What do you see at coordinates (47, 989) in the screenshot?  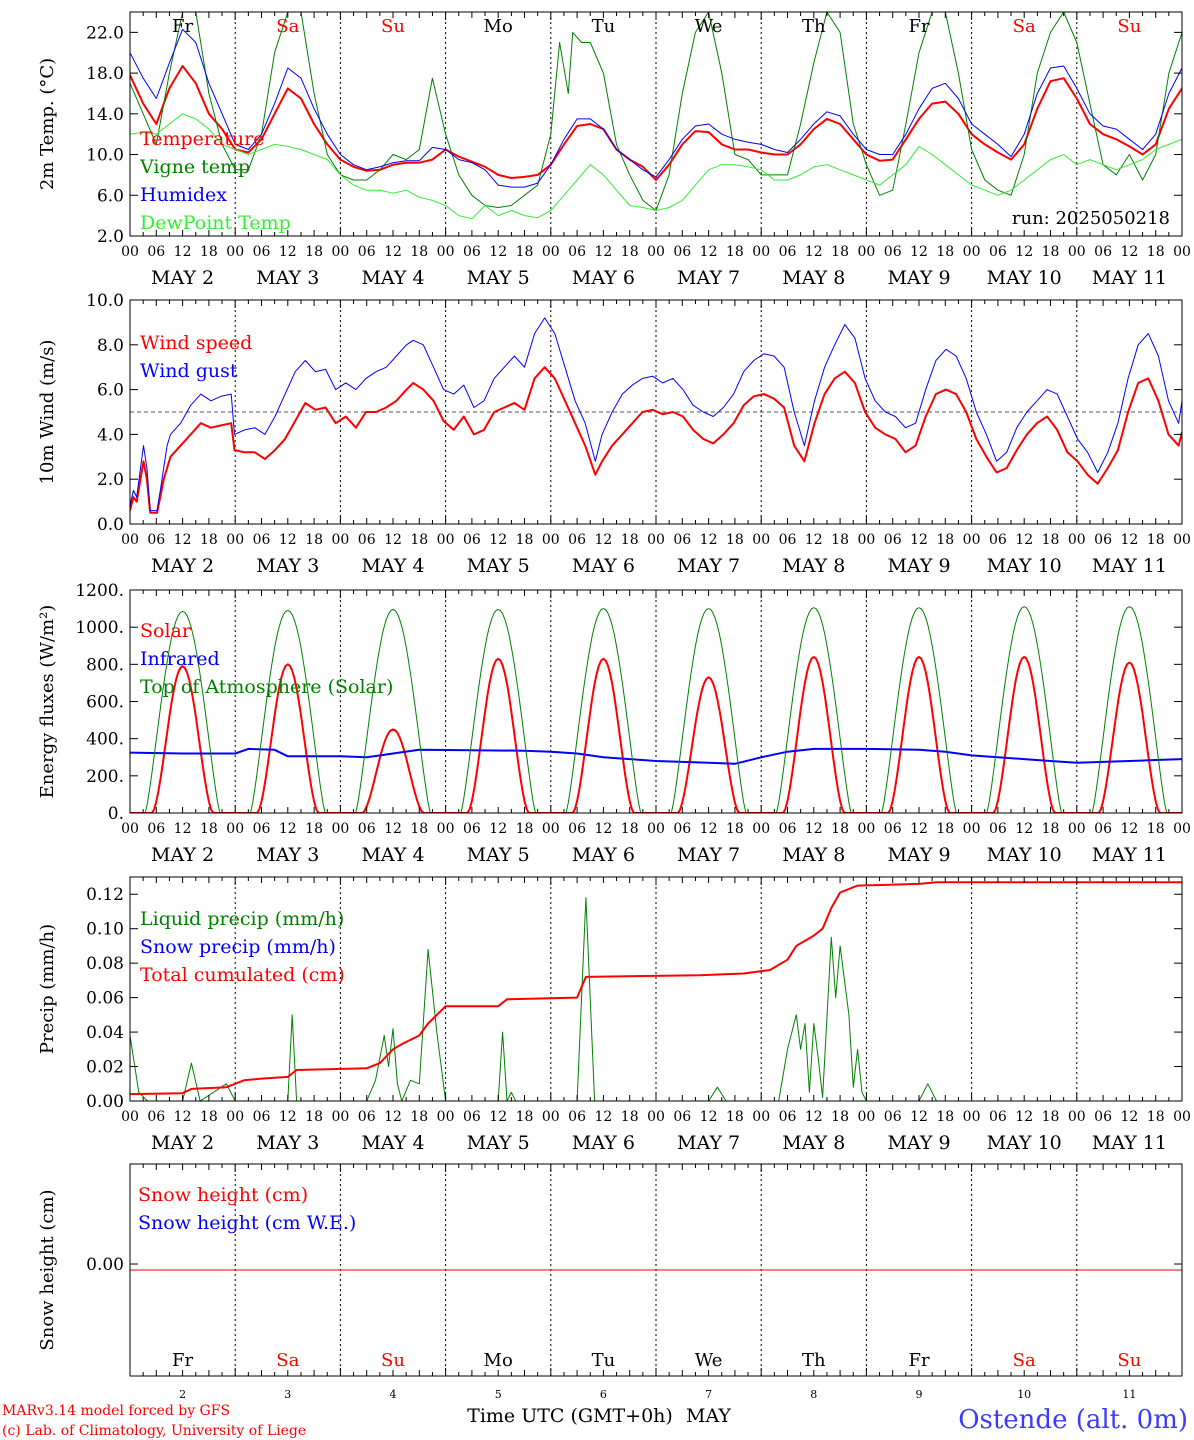 I see `y-axis-label: Precip (mm/h)` at bounding box center [47, 989].